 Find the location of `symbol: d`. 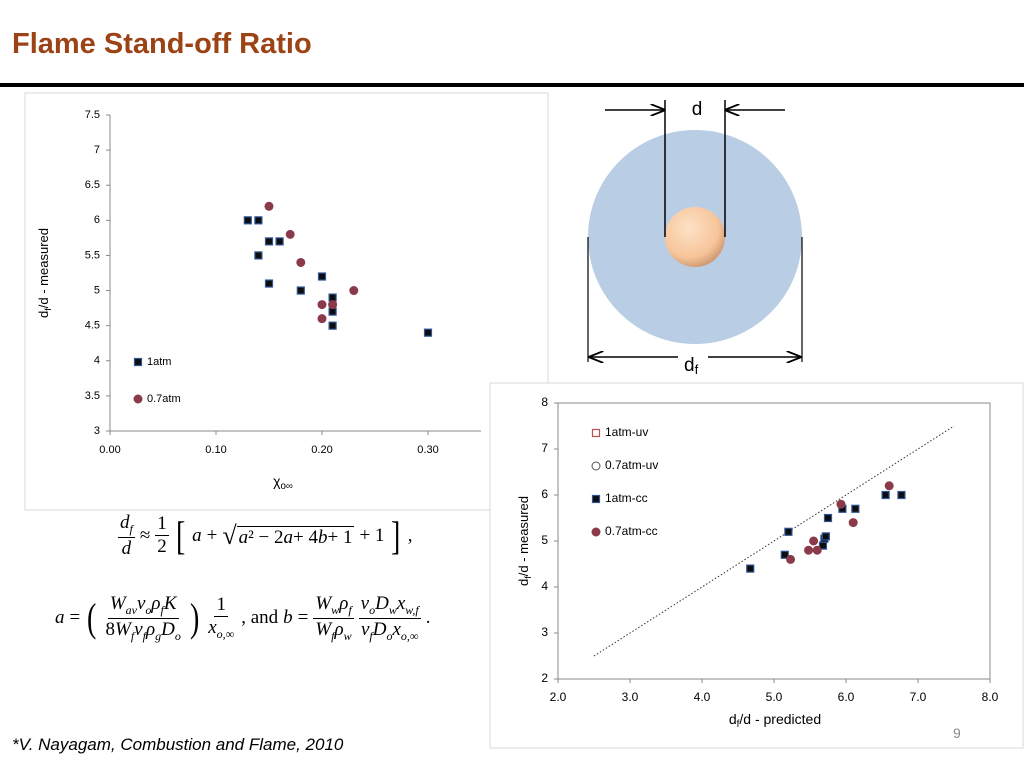

symbol: d is located at coordinates (126, 548).